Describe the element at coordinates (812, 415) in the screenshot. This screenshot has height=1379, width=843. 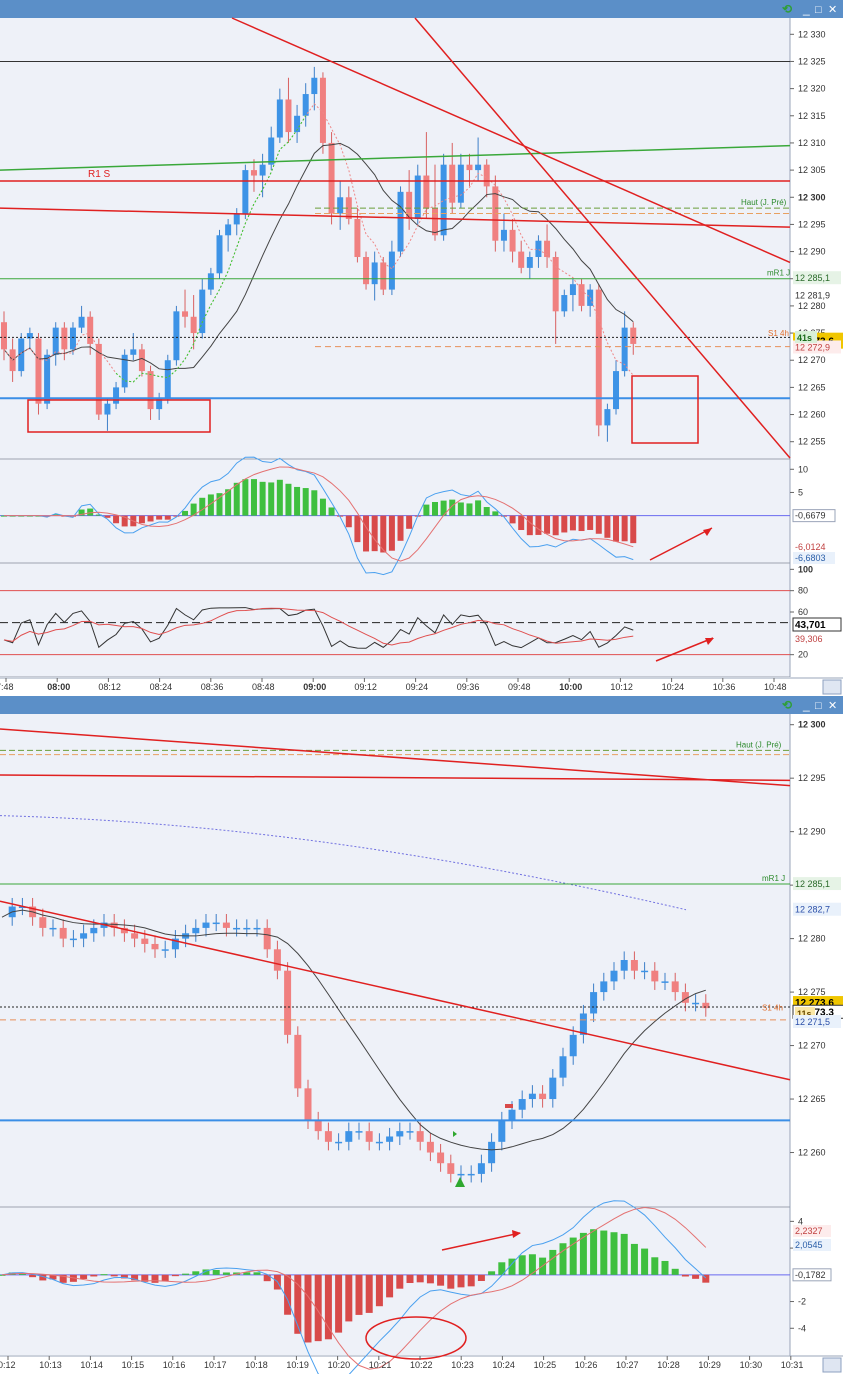
I see `top-y-tick-label: 12 260` at that location.